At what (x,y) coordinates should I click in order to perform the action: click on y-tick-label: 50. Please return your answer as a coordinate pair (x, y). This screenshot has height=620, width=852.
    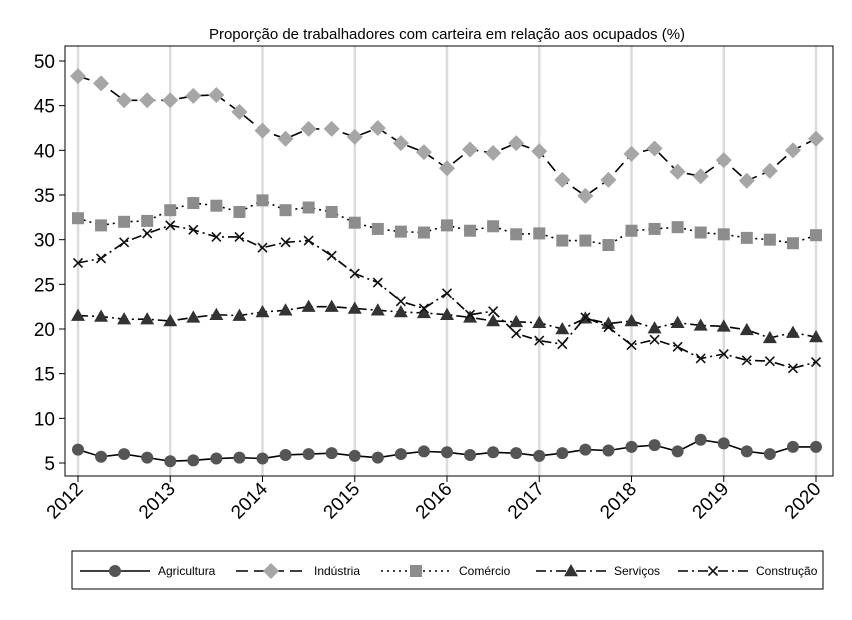
    Looking at the image, I should click on (44, 62).